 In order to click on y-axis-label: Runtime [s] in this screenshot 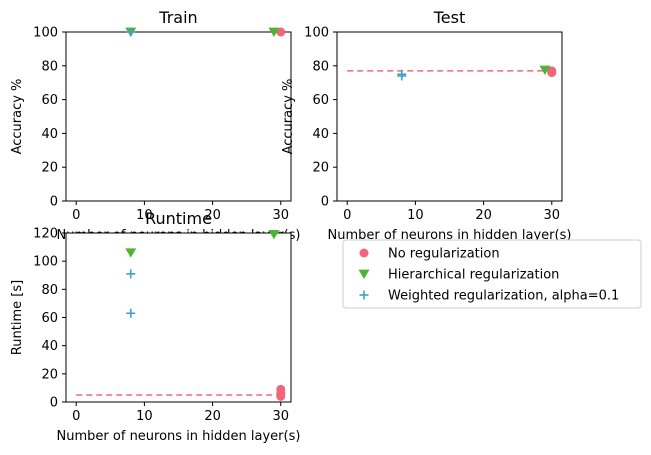, I will do `click(17, 317)`.